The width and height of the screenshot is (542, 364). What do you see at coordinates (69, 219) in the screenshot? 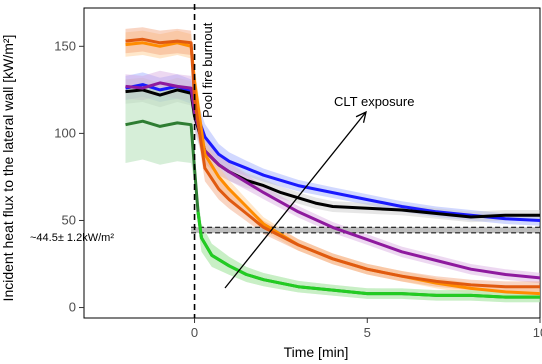
I see `y-tick-label: 50` at bounding box center [69, 219].